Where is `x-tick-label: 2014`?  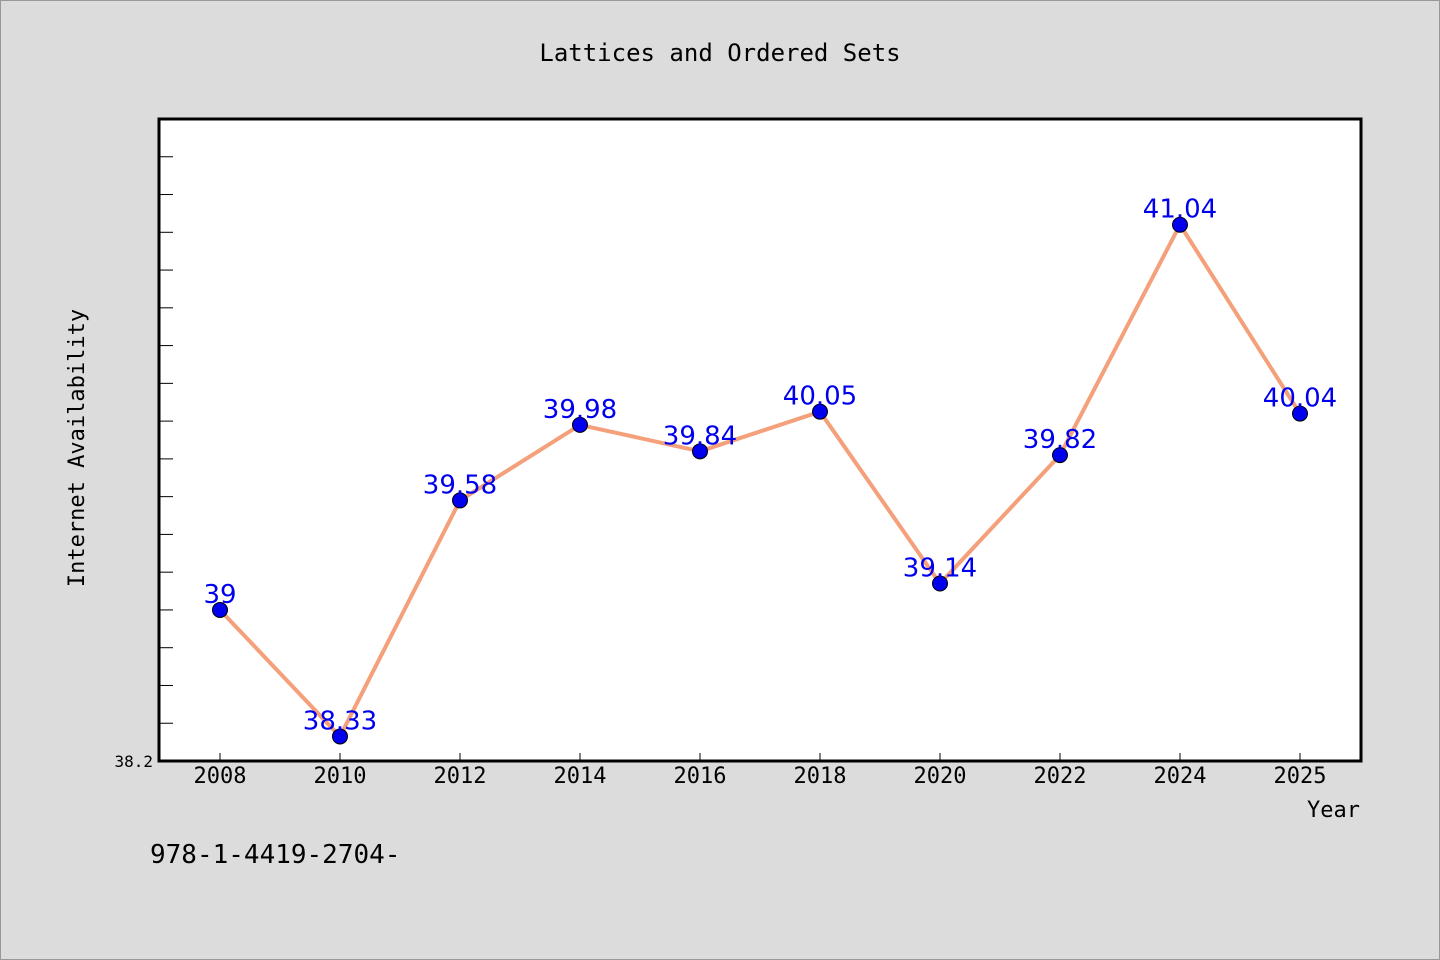 x-tick-label: 2014 is located at coordinates (580, 776).